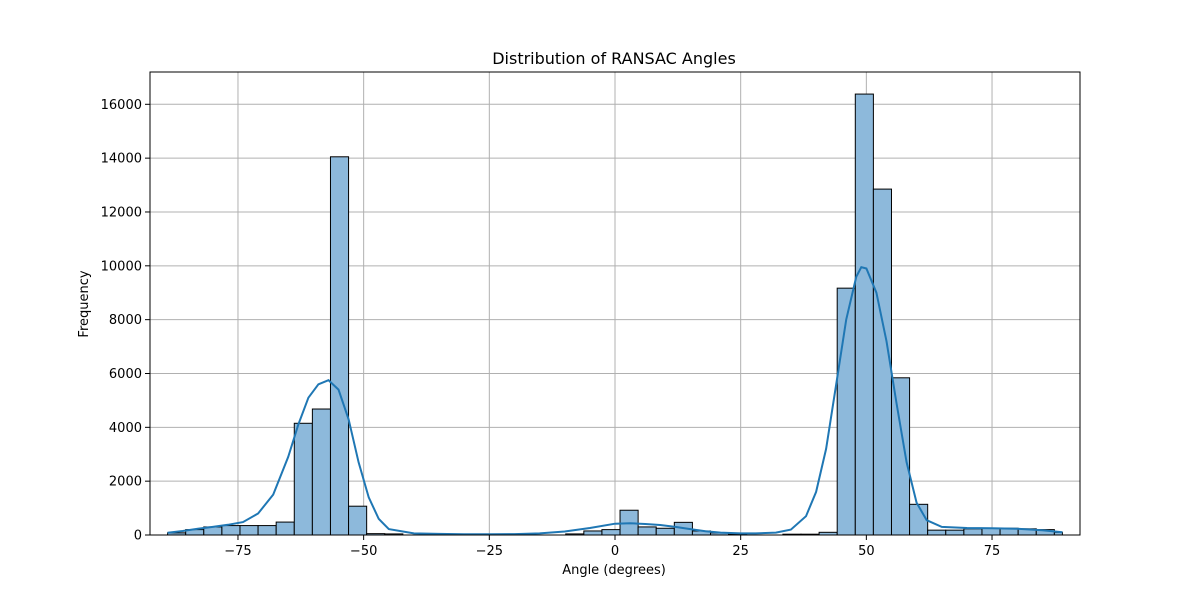  What do you see at coordinates (489, 551) in the screenshot?
I see `x-tick-label: −25` at bounding box center [489, 551].